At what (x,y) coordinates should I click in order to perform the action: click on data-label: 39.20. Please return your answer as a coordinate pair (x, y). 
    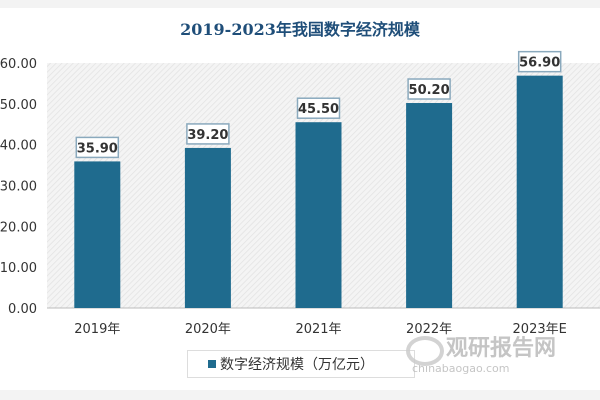
    Looking at the image, I should click on (207, 135).